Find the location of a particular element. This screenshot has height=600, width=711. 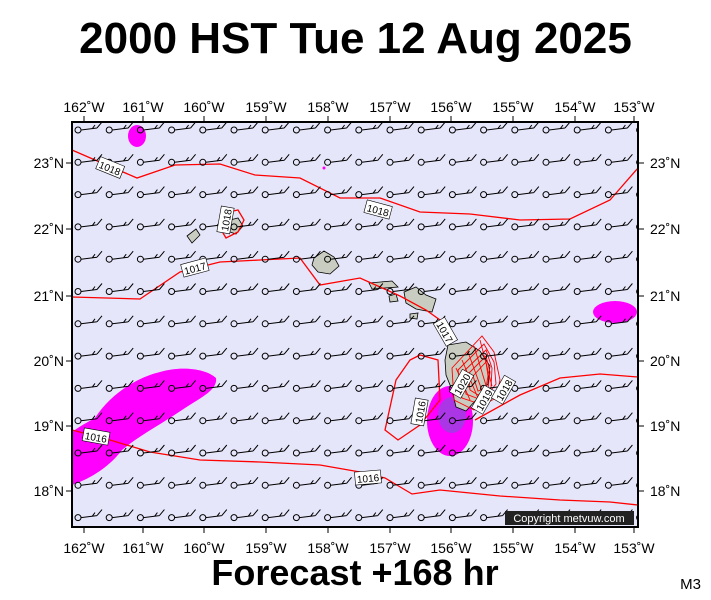

isobar-label-1016-c: 1016 is located at coordinates (419, 412).